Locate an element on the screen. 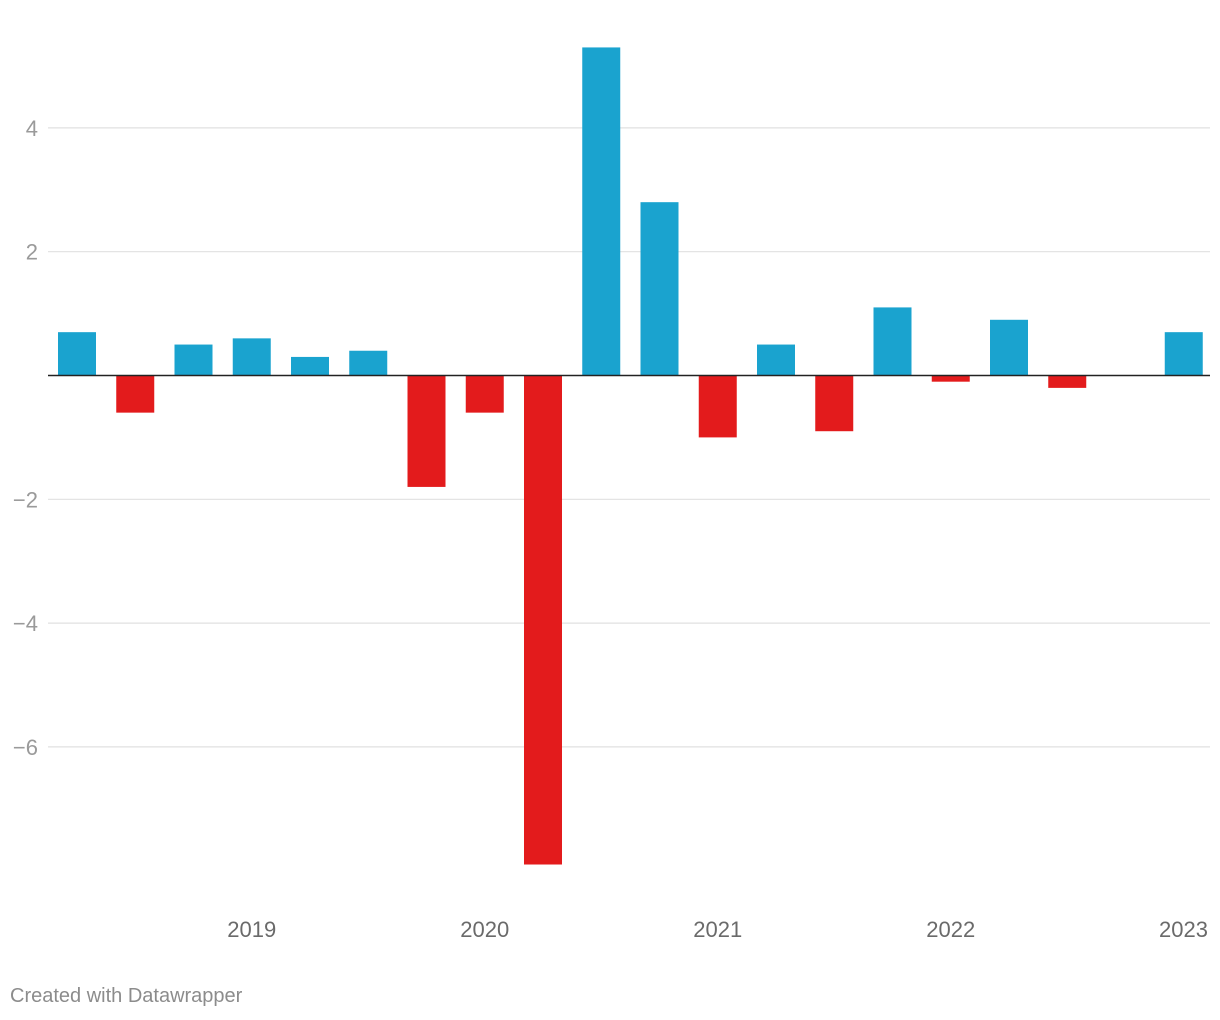 The width and height of the screenshot is (1220, 1020). bar-q4-2019 is located at coordinates (426, 431).